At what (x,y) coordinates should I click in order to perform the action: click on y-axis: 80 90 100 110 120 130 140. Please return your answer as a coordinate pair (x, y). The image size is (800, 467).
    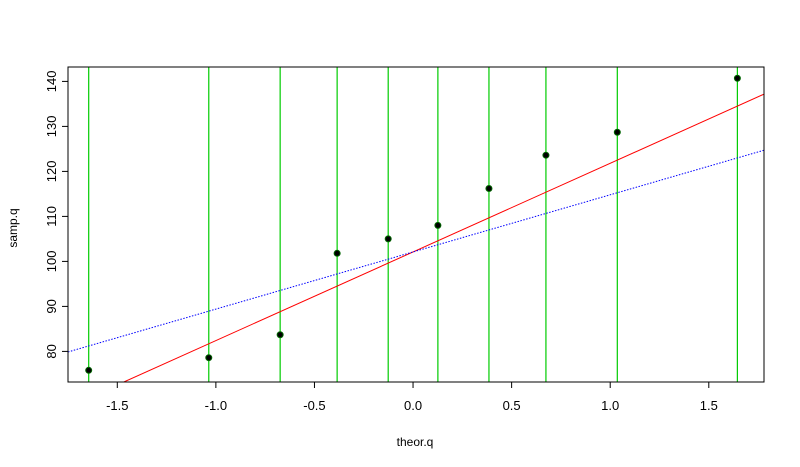
    Looking at the image, I should click on (56, 215).